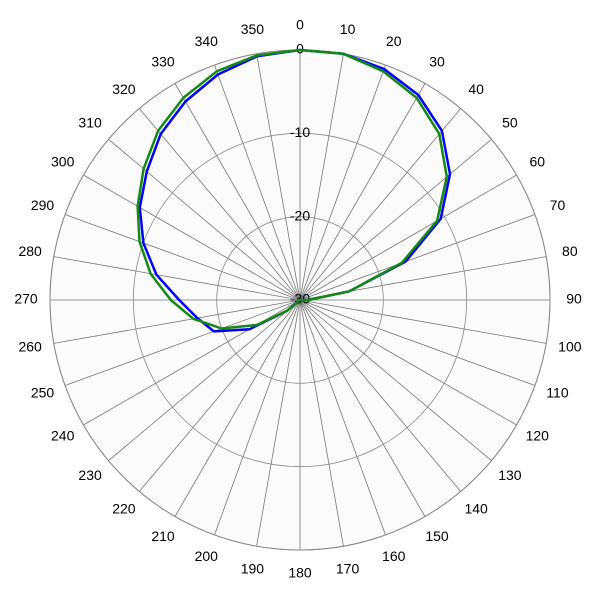 This screenshot has height=605, width=600. I want to click on angle-label: 150, so click(437, 536).